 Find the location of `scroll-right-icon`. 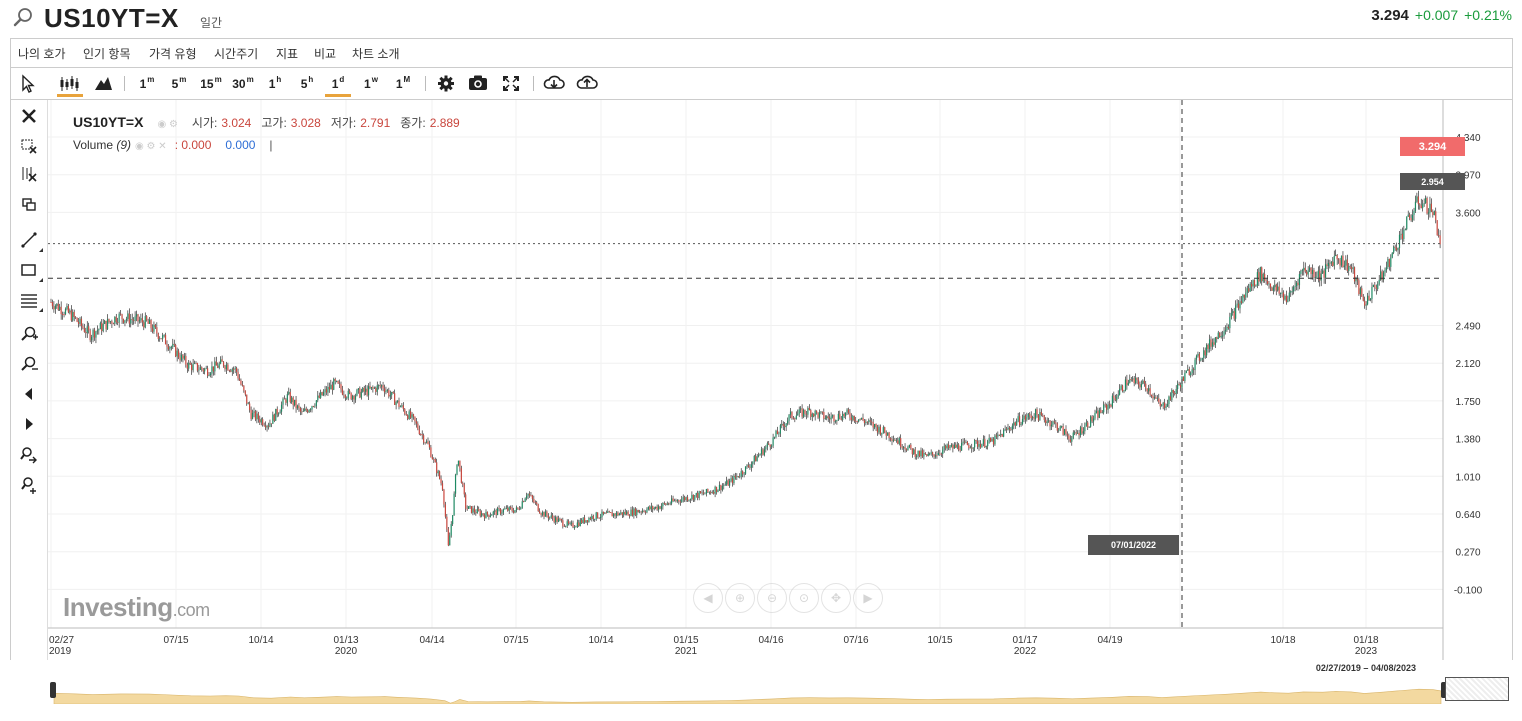

scroll-right-icon is located at coordinates (29, 424).